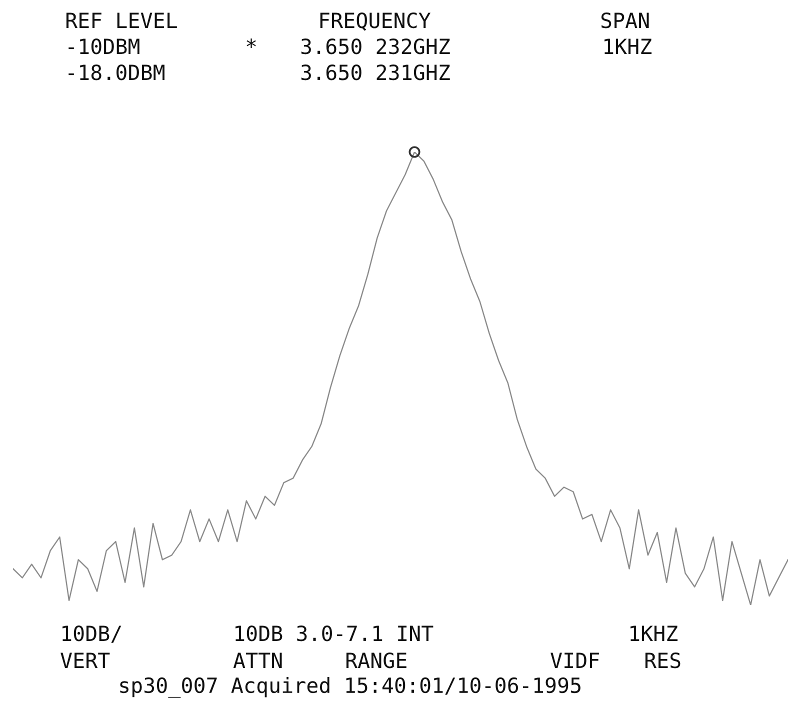 The image size is (793, 710). I want to click on text: 10DB 3.0-7.1 INT, so click(335, 633).